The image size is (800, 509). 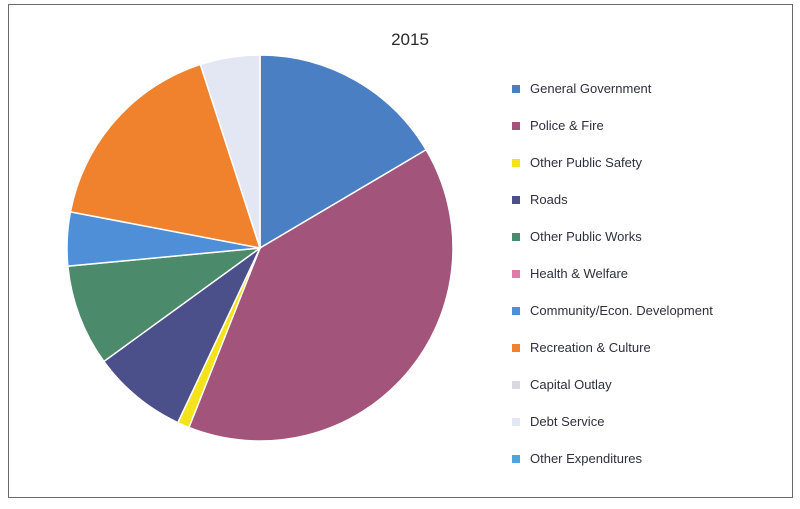 What do you see at coordinates (579, 273) in the screenshot?
I see `legend-label: Health & Welfare` at bounding box center [579, 273].